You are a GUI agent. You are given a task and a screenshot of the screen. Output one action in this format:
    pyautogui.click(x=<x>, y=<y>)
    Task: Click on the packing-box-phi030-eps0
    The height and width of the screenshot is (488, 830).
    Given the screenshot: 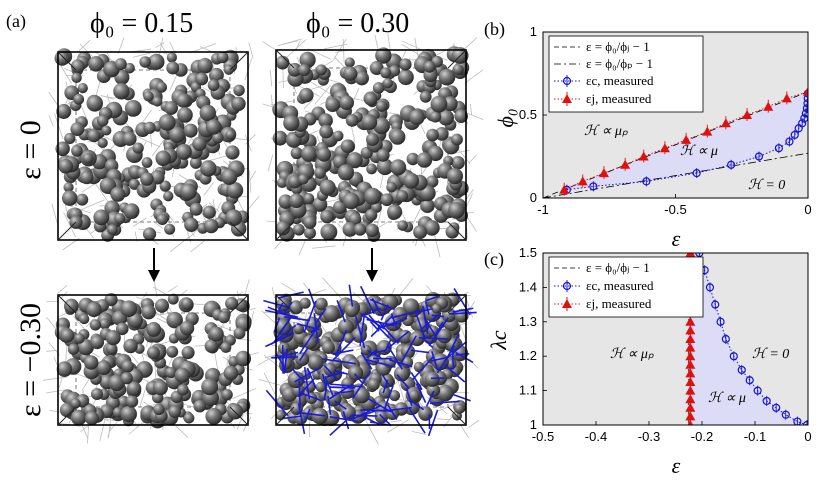 What is the action you would take?
    pyautogui.click(x=373, y=144)
    